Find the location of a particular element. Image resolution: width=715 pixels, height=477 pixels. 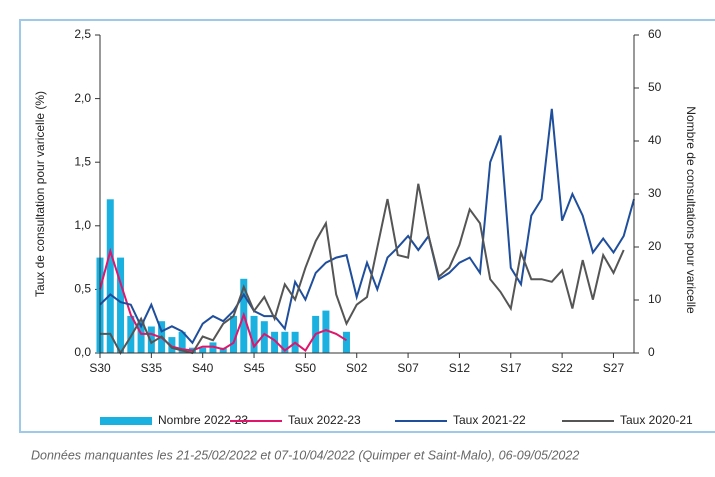

y2-tick-label: 30 is located at coordinates (655, 193).